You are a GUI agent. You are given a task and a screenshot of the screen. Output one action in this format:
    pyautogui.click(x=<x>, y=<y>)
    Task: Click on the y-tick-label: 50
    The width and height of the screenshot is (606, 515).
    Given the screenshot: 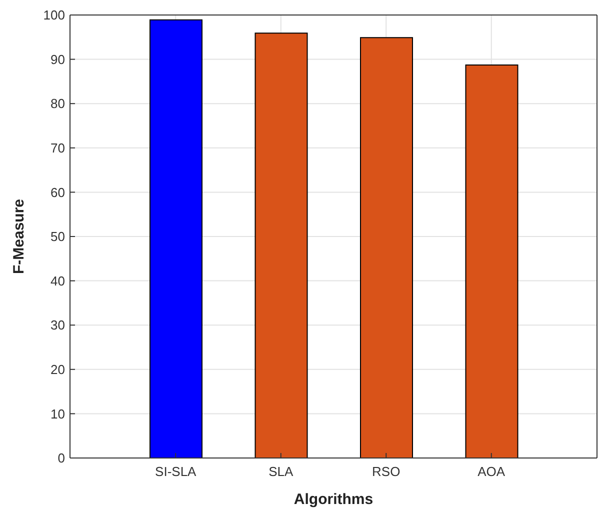 What is the action you would take?
    pyautogui.click(x=57, y=236)
    